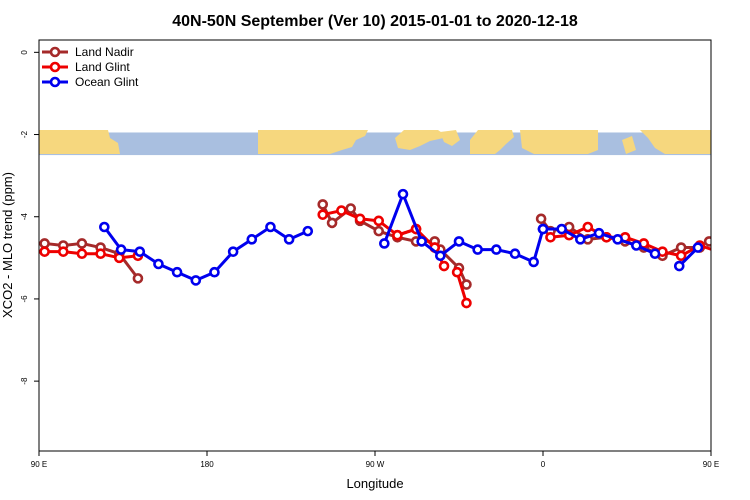 This screenshot has width=750, height=500. Describe the element at coordinates (24, 381) in the screenshot. I see `y-tick-label: -8` at that location.